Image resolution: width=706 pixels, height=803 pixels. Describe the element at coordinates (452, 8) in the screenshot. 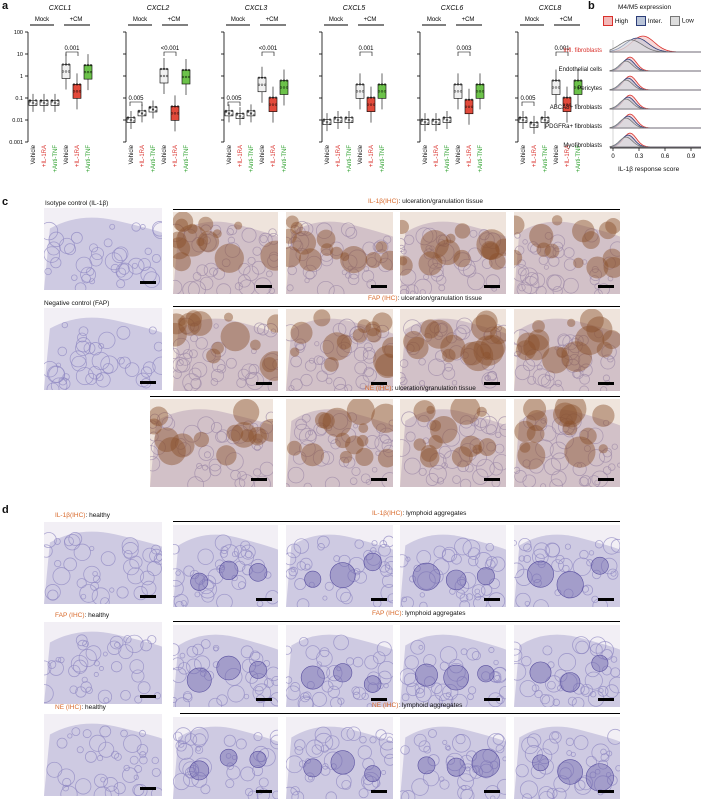

I see `gene-title: CXCL6` at that location.